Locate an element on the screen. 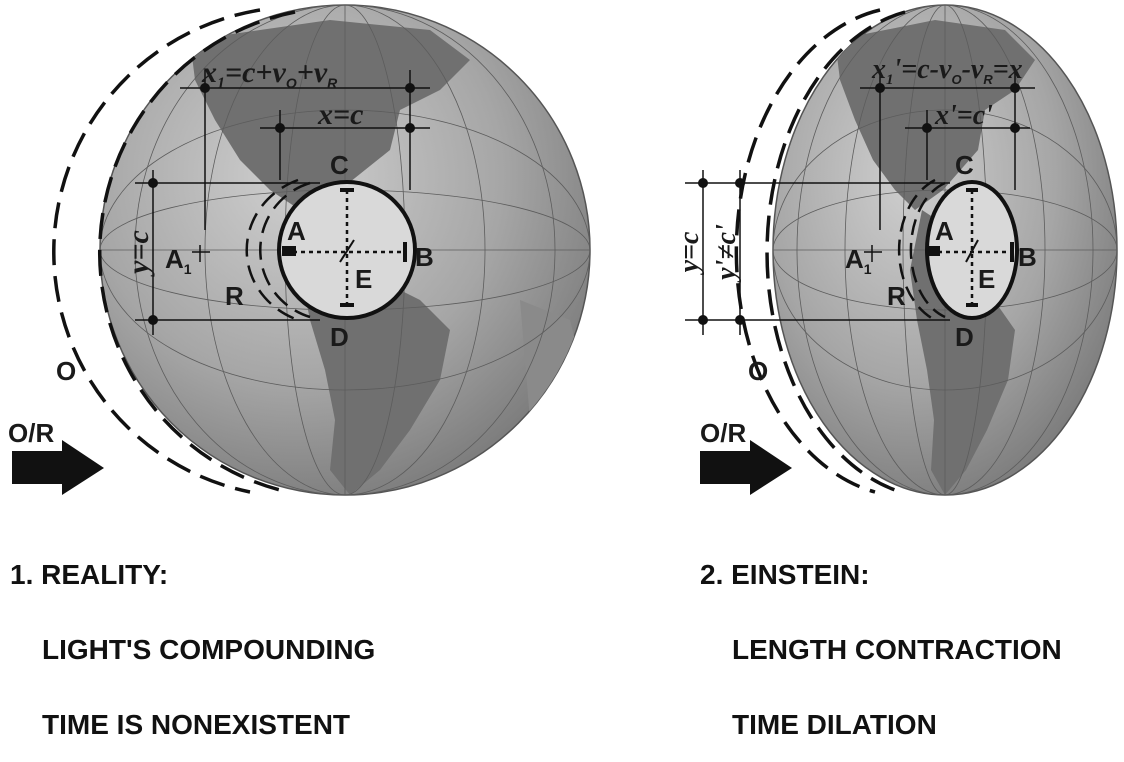 This screenshot has width=1124, height=762. caption-einstein-line-2: LENGTH CONTRACTION is located at coordinates (897, 649).